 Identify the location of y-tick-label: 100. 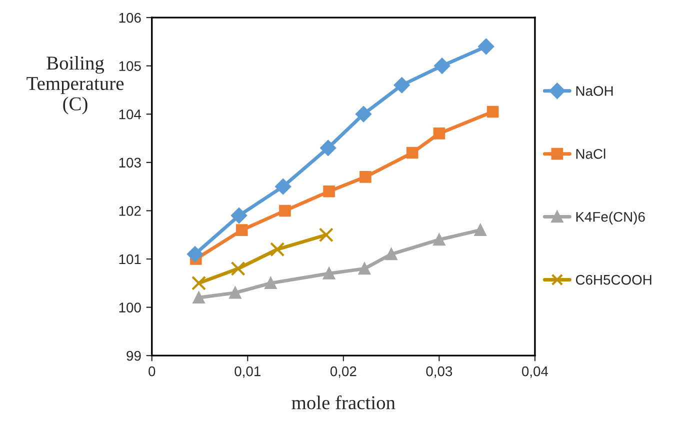
(130, 307).